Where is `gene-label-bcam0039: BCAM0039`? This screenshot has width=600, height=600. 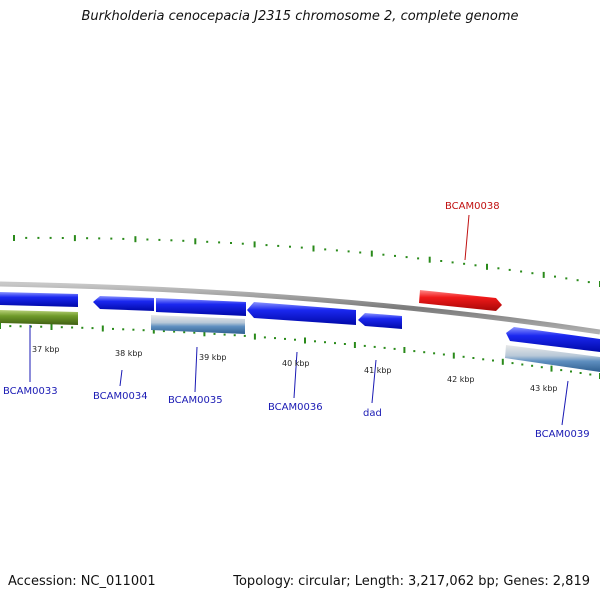 gene-label-bcam0039: BCAM0039 is located at coordinates (562, 434).